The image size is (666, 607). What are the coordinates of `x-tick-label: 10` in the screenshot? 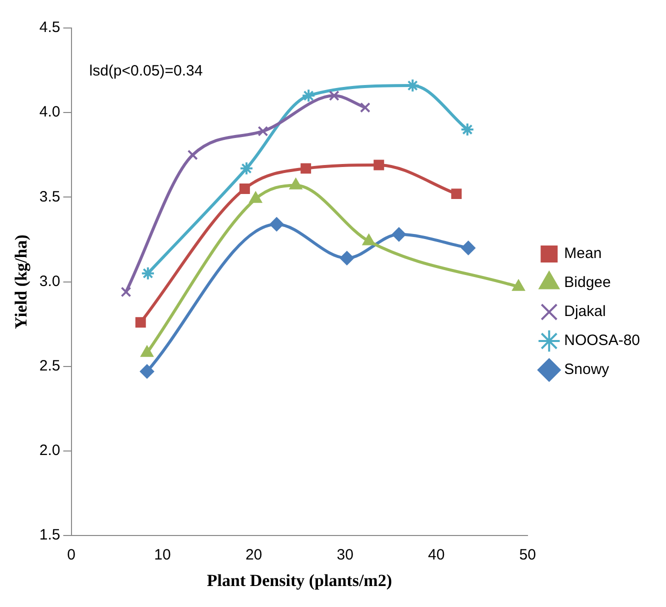 It's located at (162, 555).